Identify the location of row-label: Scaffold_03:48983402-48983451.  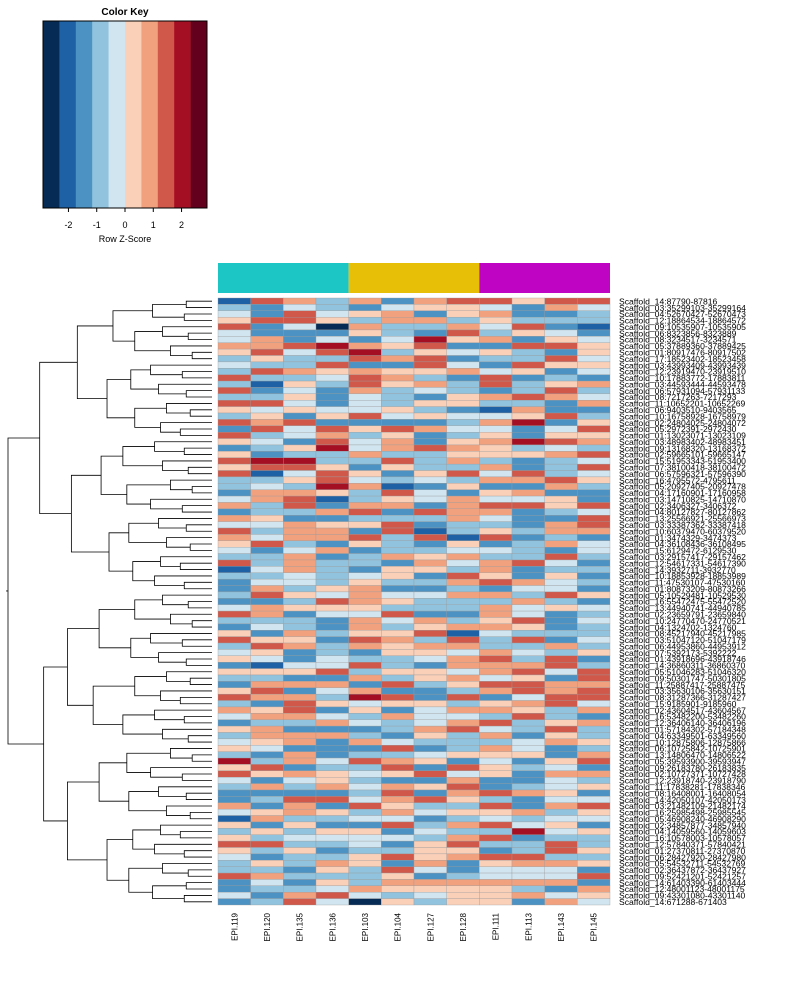
(682, 442).